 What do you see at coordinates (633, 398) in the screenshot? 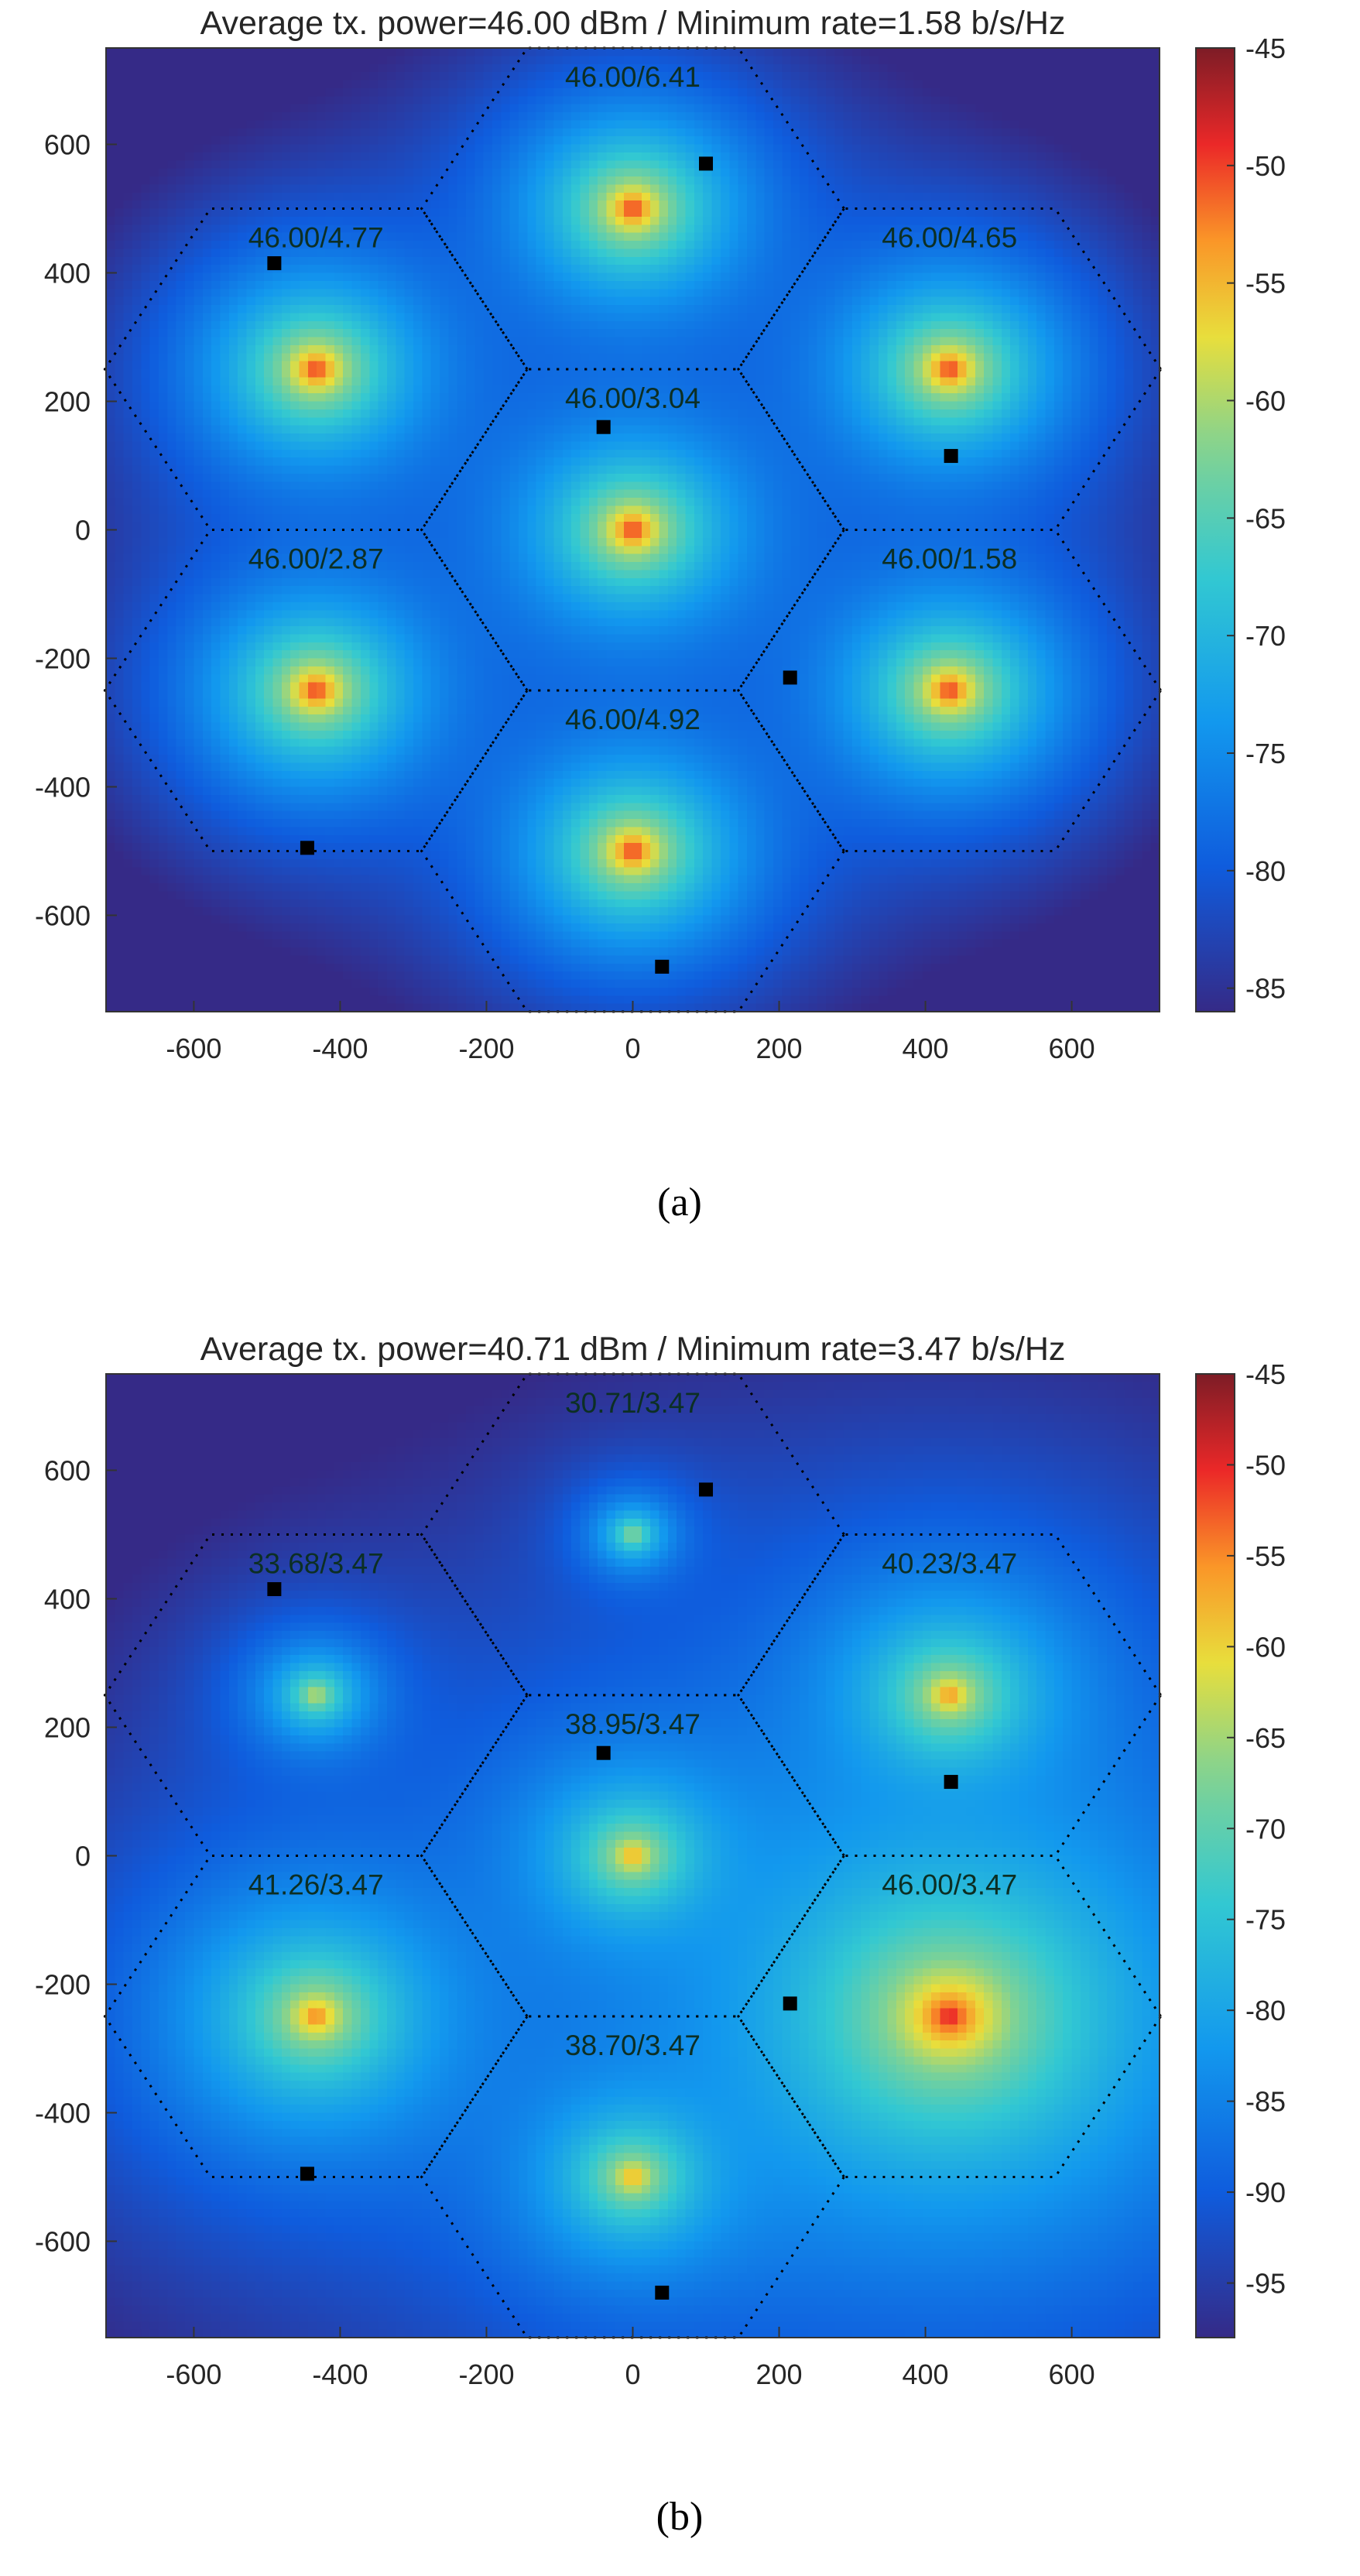
I see `cell-label: 46.00/3.04` at bounding box center [633, 398].